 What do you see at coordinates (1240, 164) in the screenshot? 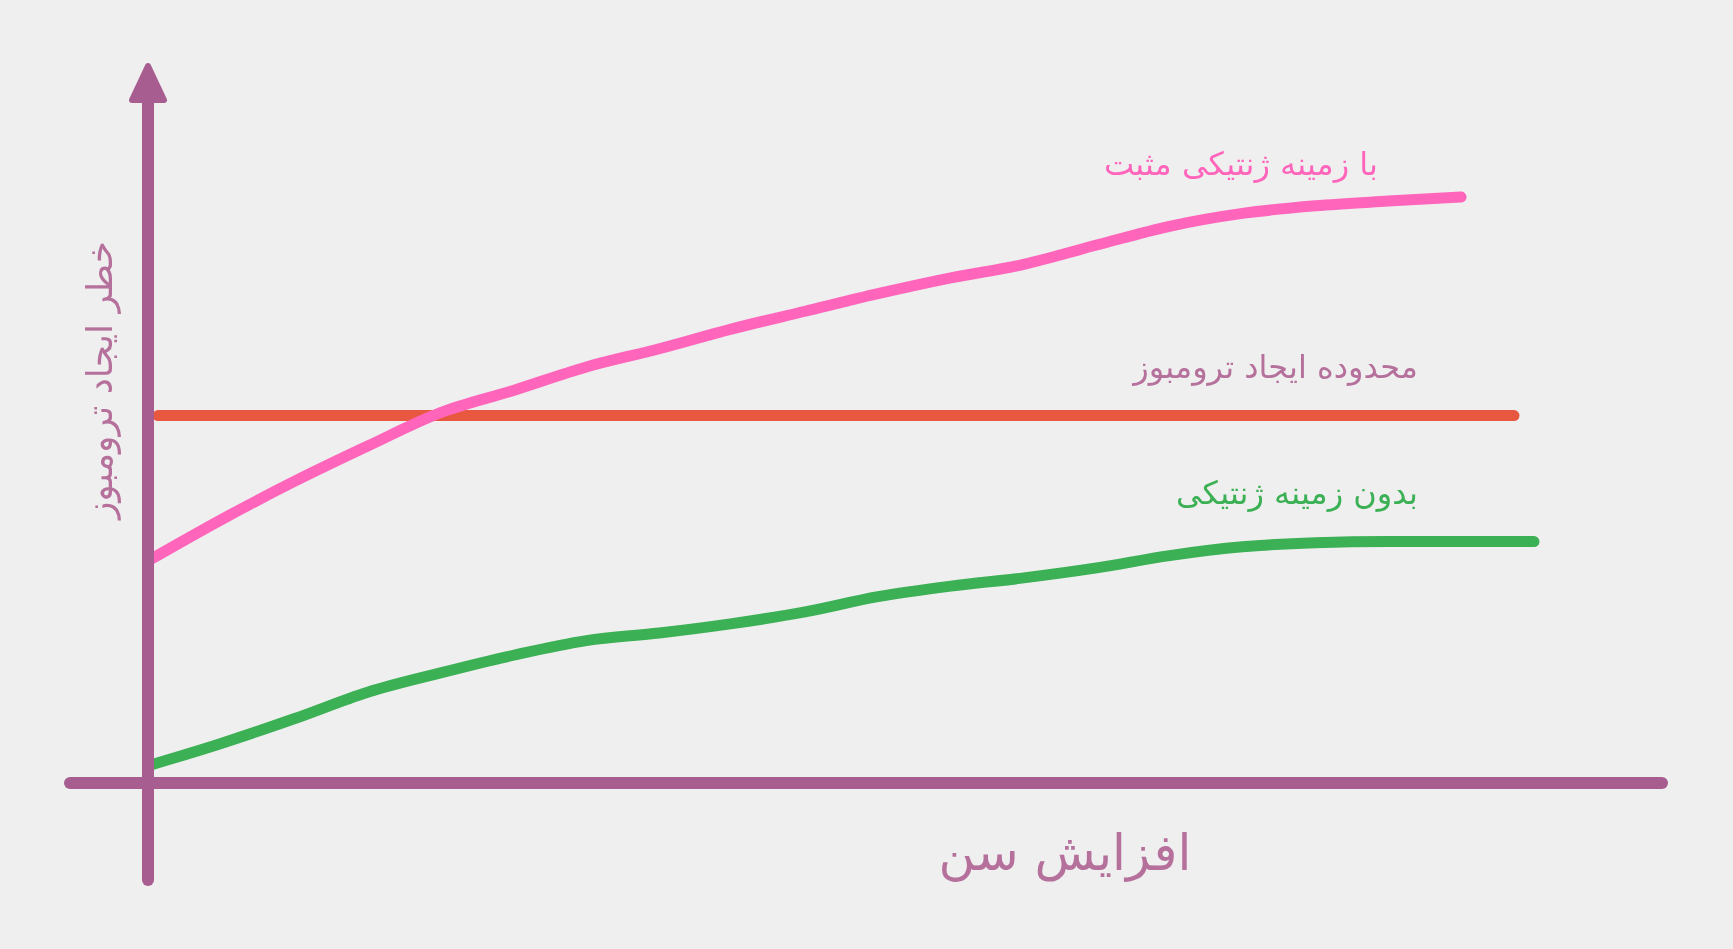
I see `series-label: با زمینه ژنتیکی مثبت` at bounding box center [1240, 164].